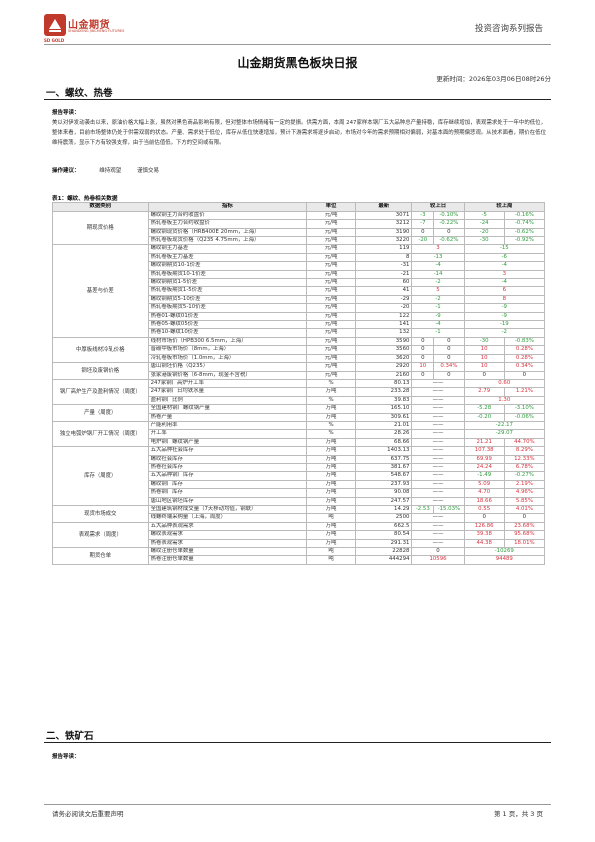 Image resolution: width=595 pixels, height=842 pixels. What do you see at coordinates (423, 509) in the screenshot?
I see `day-change-cell: -2.53` at bounding box center [423, 509].